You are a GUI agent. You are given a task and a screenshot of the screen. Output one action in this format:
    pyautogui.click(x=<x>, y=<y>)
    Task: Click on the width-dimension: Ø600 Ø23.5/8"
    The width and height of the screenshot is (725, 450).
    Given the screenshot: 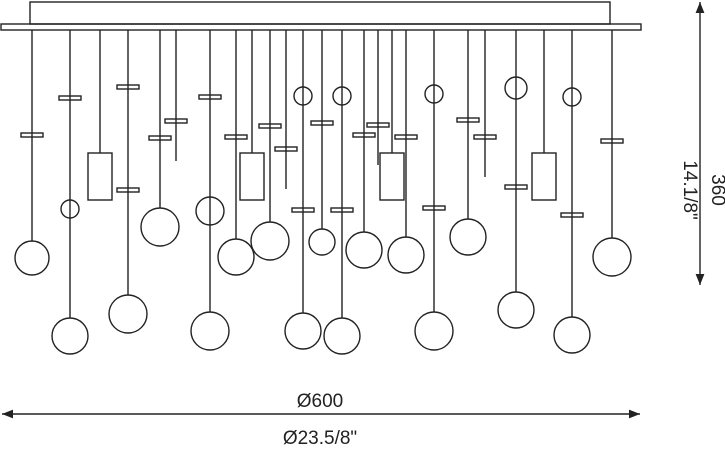 What is the action you would take?
    pyautogui.click(x=321, y=420)
    